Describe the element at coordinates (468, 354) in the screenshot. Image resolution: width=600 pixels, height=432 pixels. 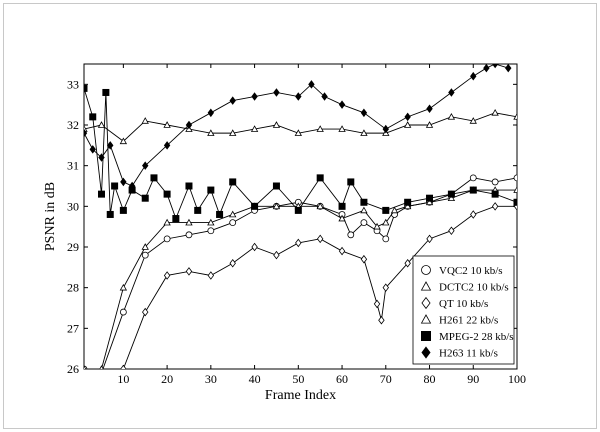
I see `legend-entry: H263 11 kb/s` at that location.